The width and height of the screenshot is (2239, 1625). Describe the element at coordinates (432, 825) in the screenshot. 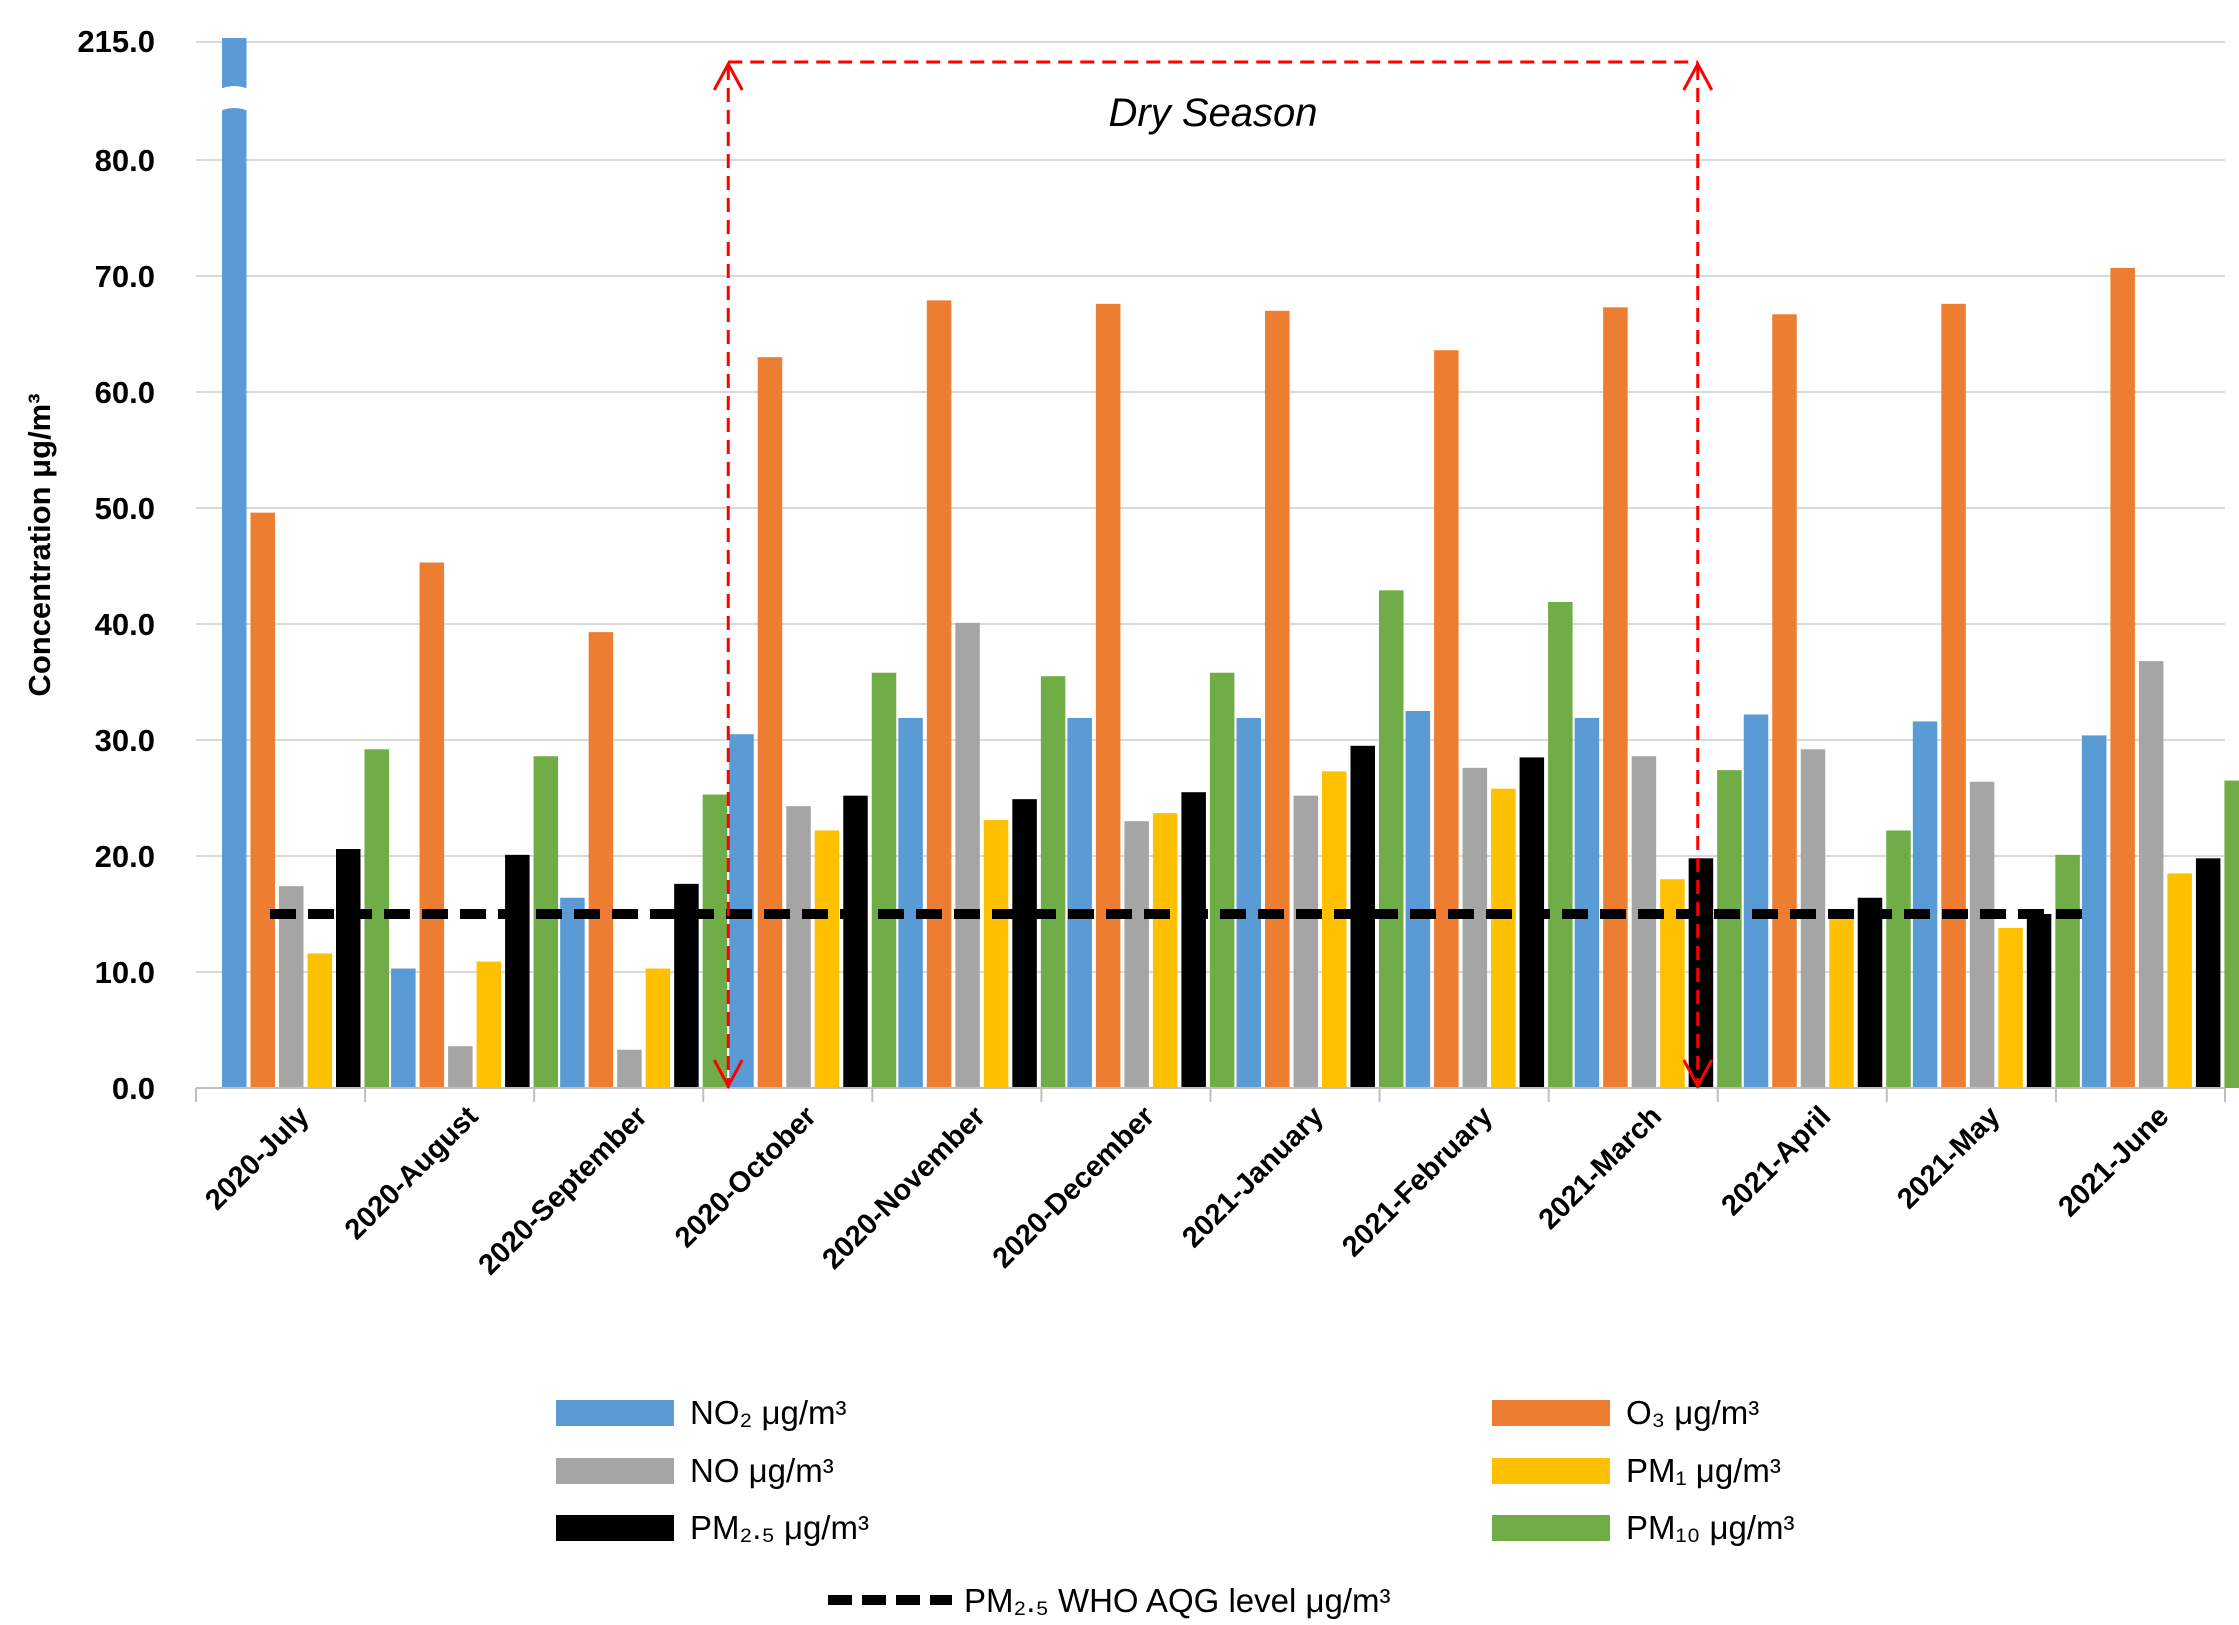

I see `bar-o-g-m-2020-august` at that location.